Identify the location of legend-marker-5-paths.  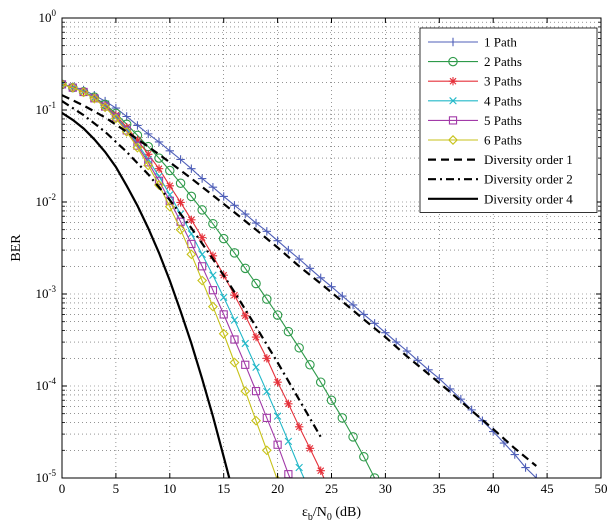
(453, 120).